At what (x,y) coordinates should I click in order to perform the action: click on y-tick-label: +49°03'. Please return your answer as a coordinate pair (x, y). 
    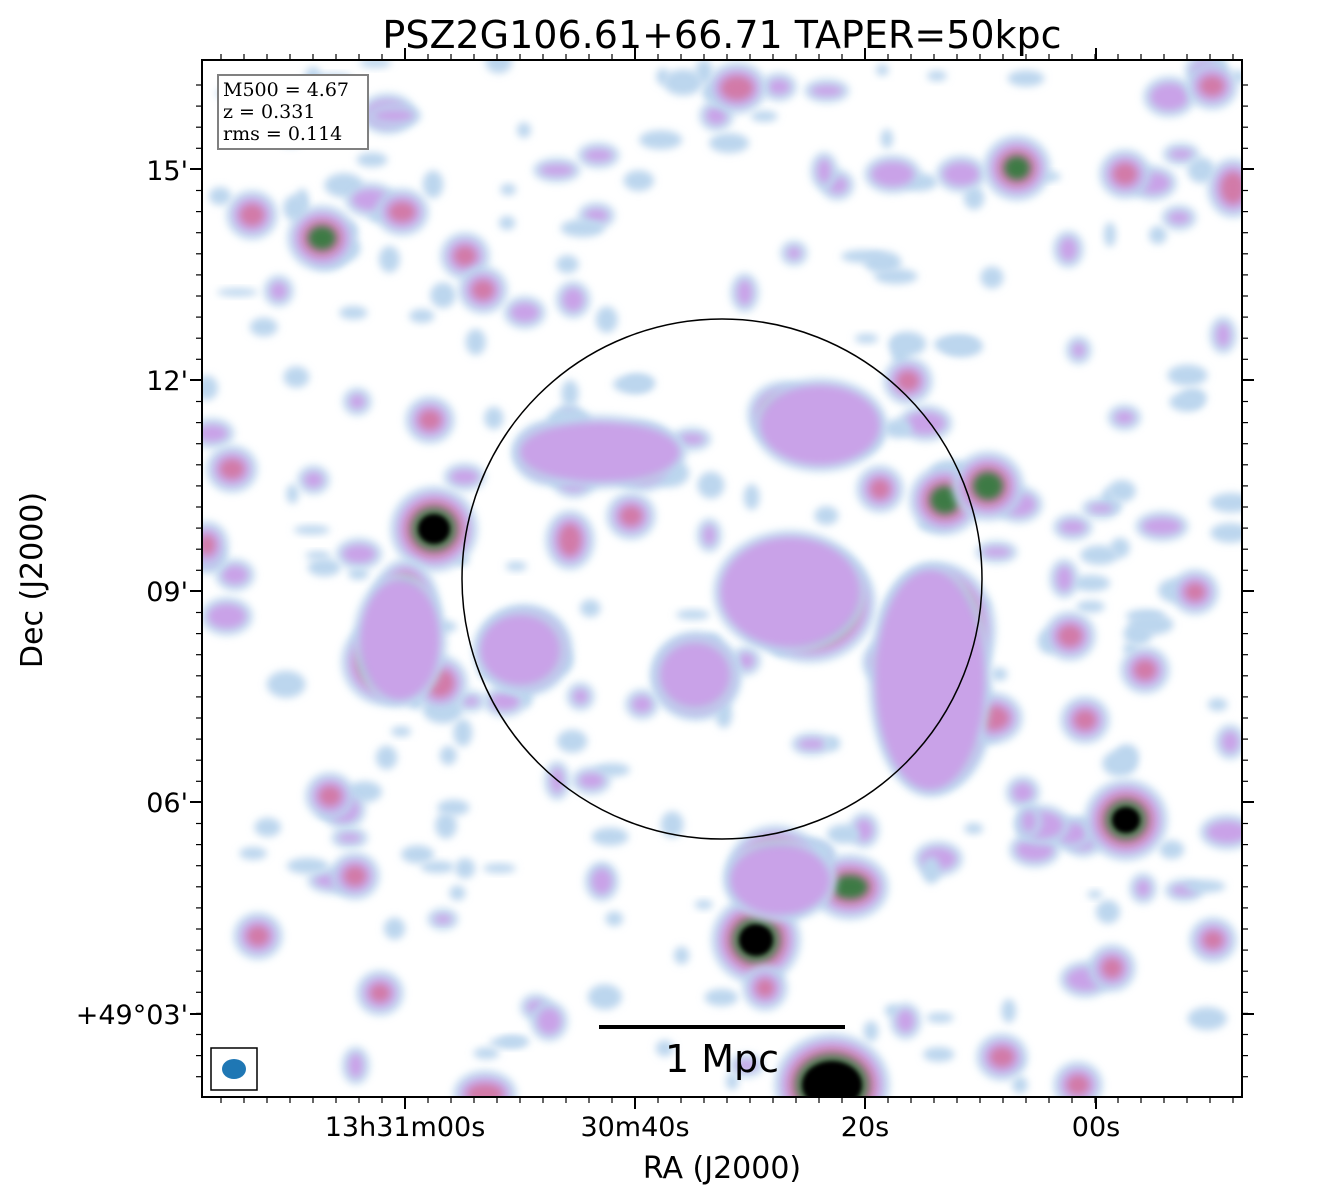
    Looking at the image, I should click on (132, 1015).